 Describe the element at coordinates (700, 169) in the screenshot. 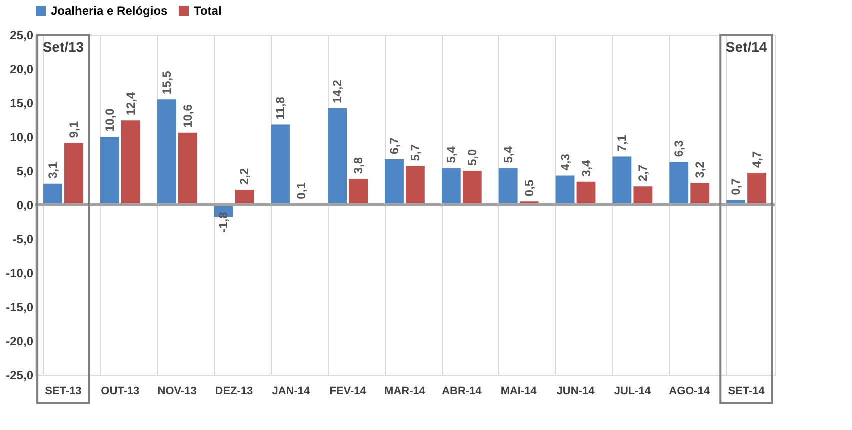

I see `data-label: 3,2` at that location.